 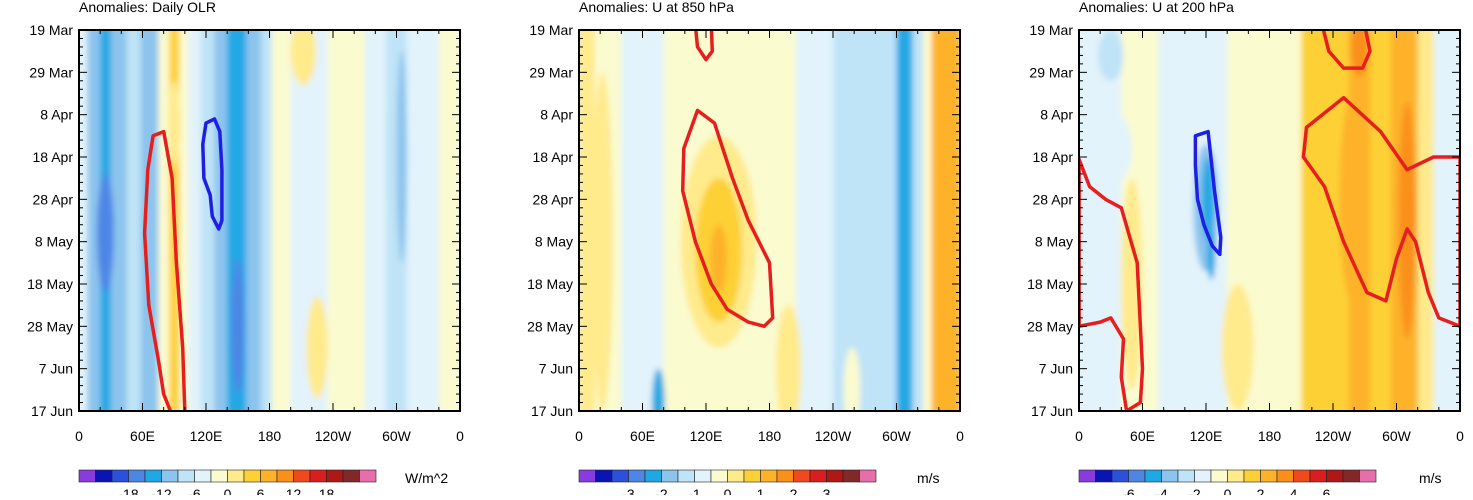 I want to click on colorbar-tick-label: 3, so click(x=827, y=490).